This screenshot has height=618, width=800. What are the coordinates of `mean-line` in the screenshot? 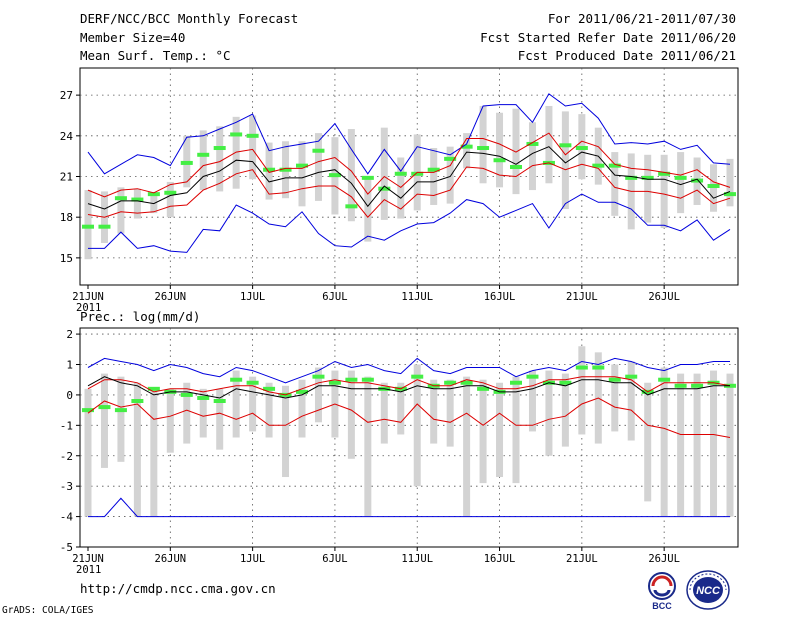 It's located at (409, 178).